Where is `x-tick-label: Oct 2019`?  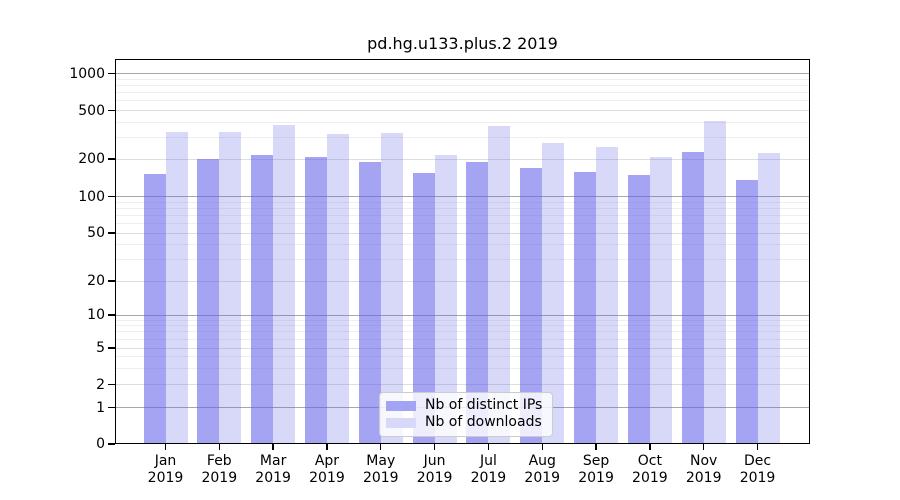
x-tick-label: Oct 2019 is located at coordinates (650, 470).